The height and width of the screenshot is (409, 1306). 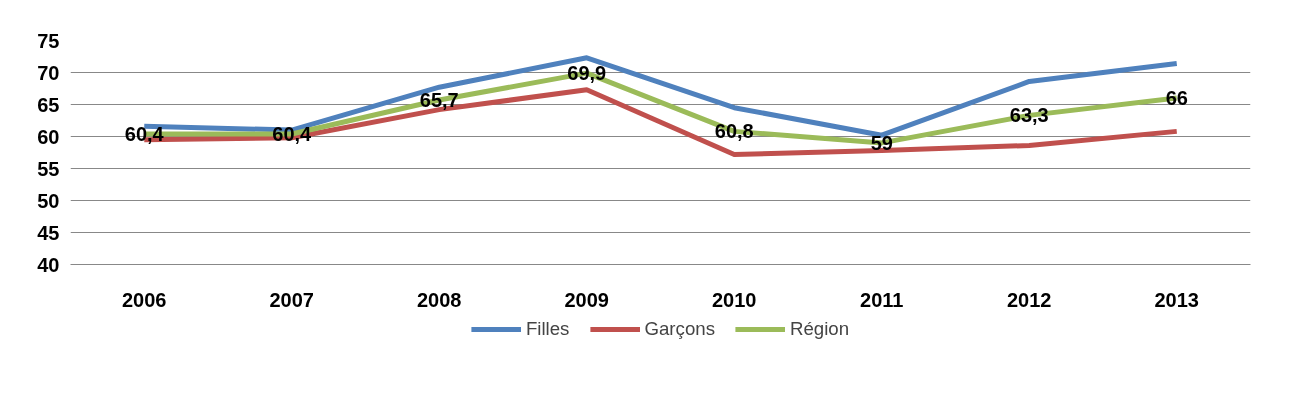 What do you see at coordinates (48, 168) in the screenshot?
I see `y-tick-label: 55` at bounding box center [48, 168].